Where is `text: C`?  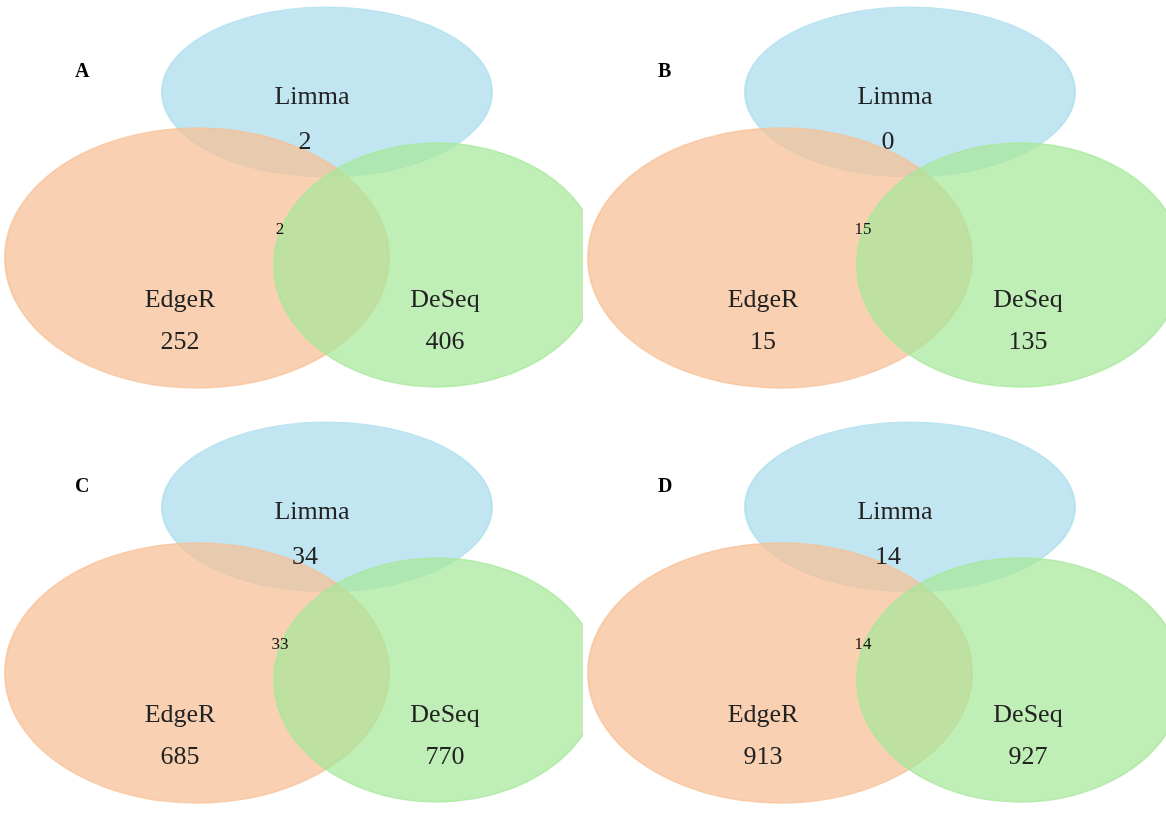 text: C is located at coordinates (82, 485).